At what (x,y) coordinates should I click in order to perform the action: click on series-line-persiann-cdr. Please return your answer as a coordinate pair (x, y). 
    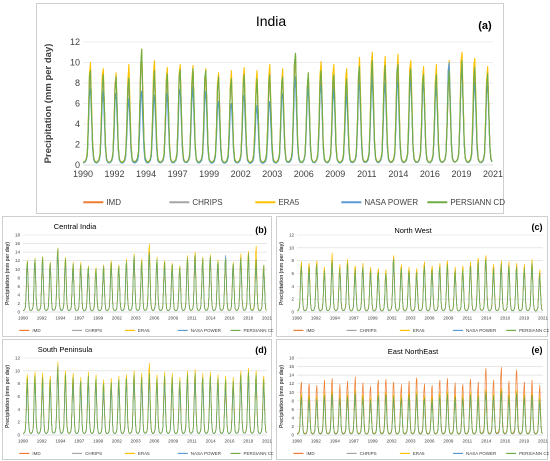
    Looking at the image, I should click on (420, 285).